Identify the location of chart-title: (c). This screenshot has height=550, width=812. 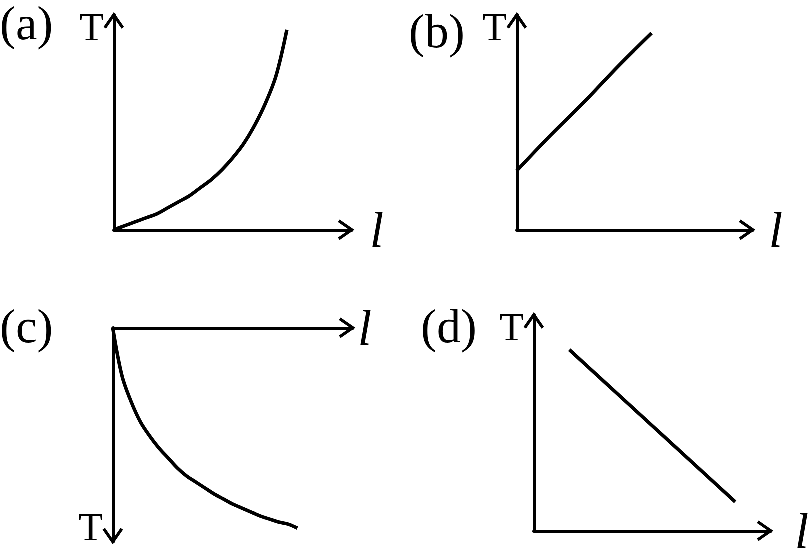
(27, 327).